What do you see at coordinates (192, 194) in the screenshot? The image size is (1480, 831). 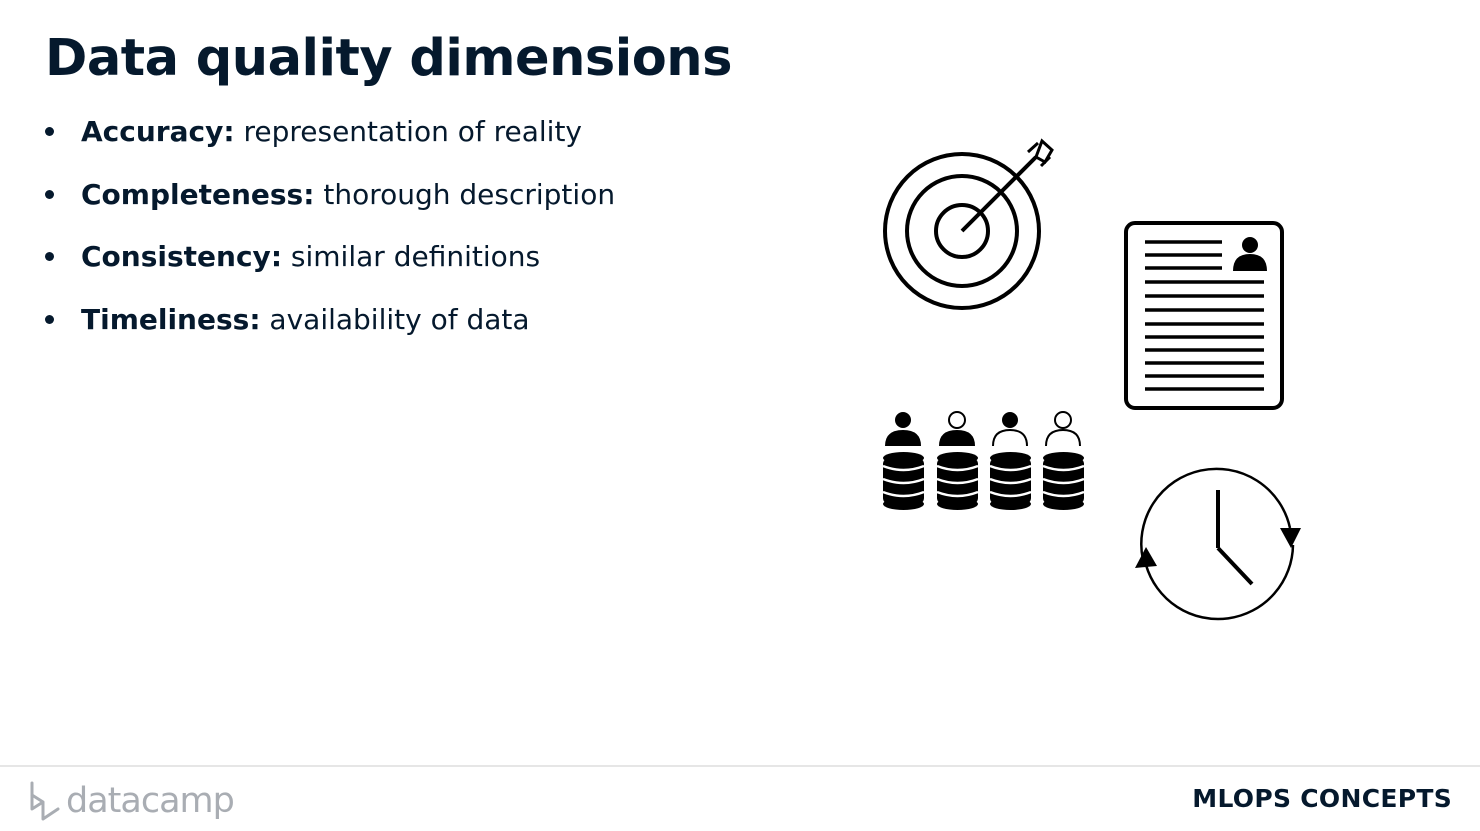 I see `bullet-term: Completeness` at bounding box center [192, 194].